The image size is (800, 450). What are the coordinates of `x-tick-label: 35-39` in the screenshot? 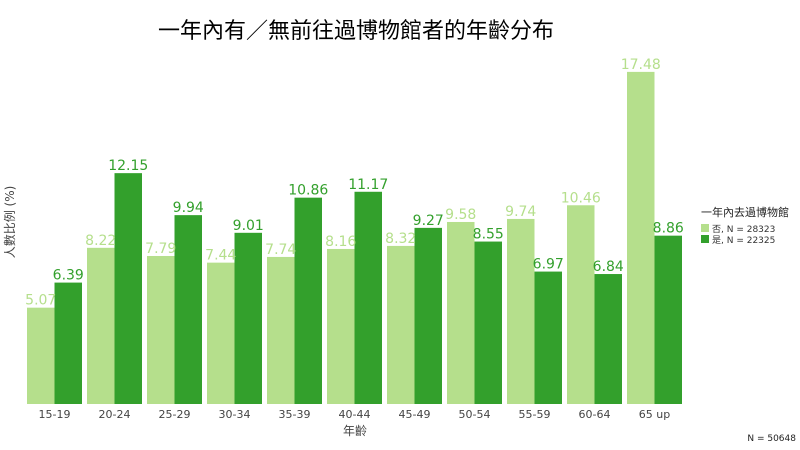 It's located at (295, 414).